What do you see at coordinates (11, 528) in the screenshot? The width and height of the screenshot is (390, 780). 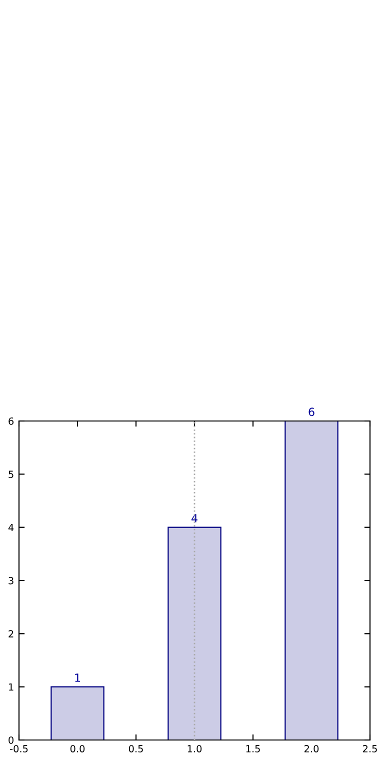 I see `y-tick-label: 4` at bounding box center [11, 528].